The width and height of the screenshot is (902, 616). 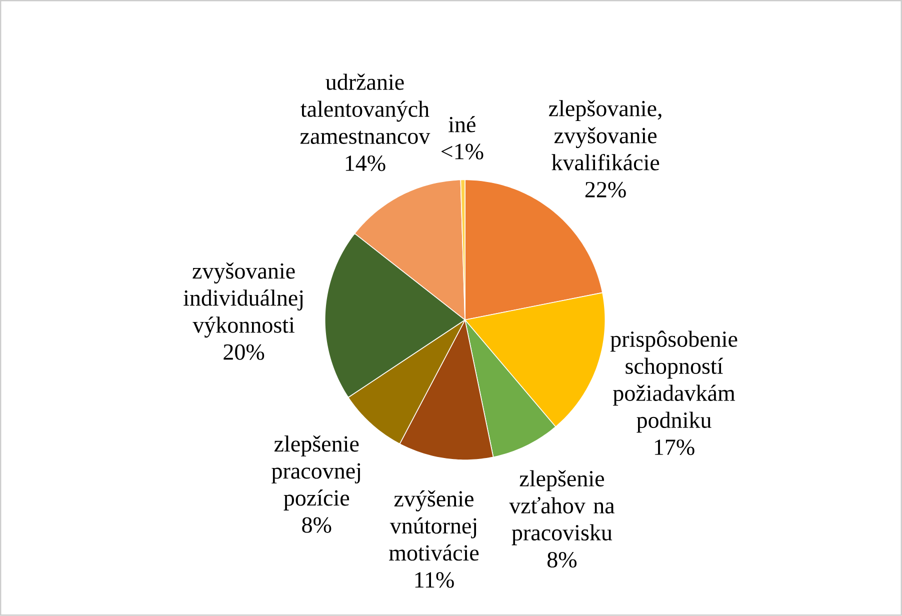 I want to click on slice-label: zlepšovanie, zvyšovanie kvalifikácie, so click(x=605, y=135).